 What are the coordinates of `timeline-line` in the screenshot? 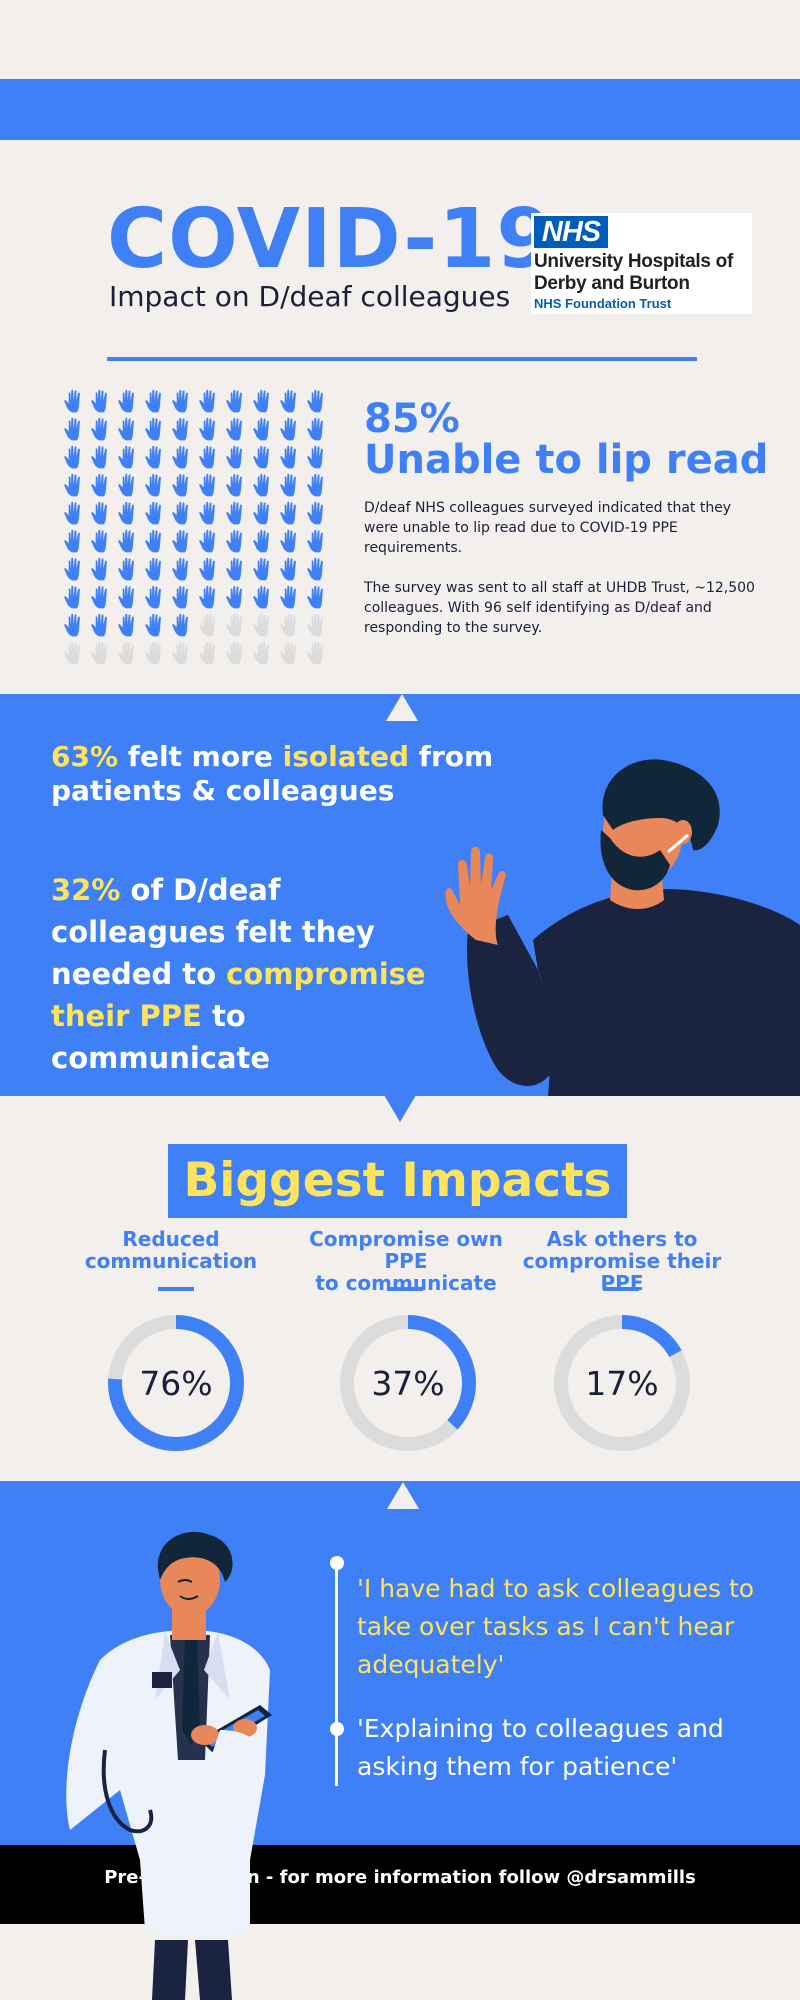 It's located at (336, 1674).